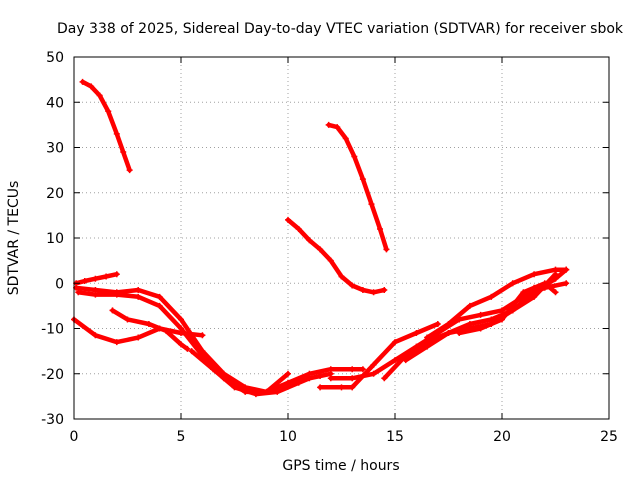 This screenshot has height=480, width=640. What do you see at coordinates (52, 375) in the screenshot?
I see `y-tick-label: -20` at bounding box center [52, 375].